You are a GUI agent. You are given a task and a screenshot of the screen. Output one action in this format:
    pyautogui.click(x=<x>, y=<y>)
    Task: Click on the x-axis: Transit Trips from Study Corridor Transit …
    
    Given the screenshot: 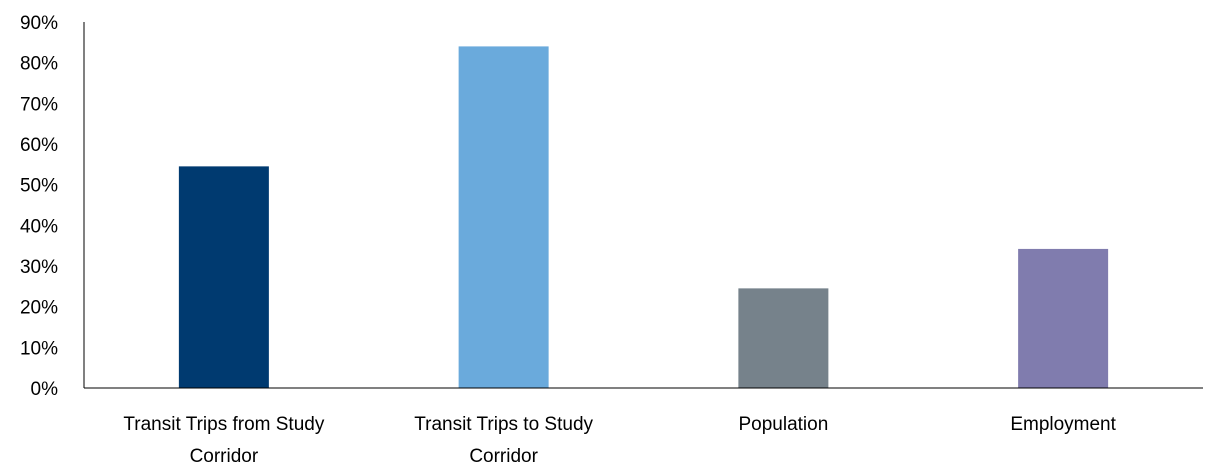 What is the action you would take?
    pyautogui.click(x=619, y=440)
    